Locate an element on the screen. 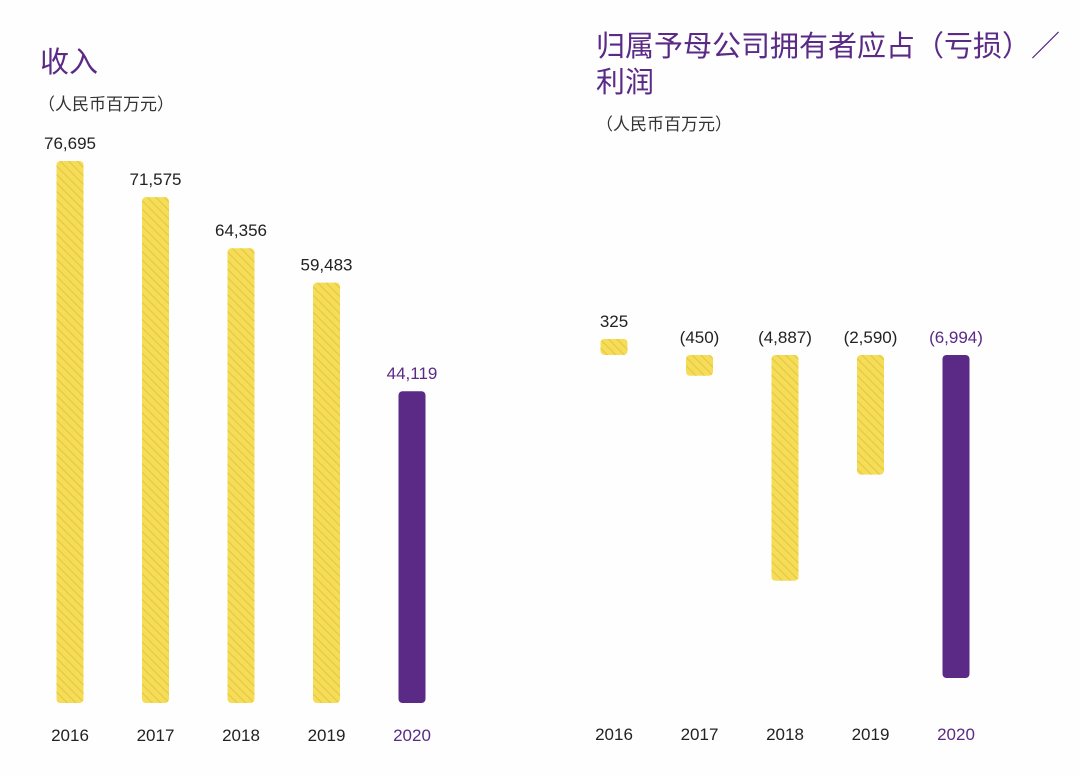 The width and height of the screenshot is (1080, 777). value-label-2020: 44,119 is located at coordinates (412, 373).